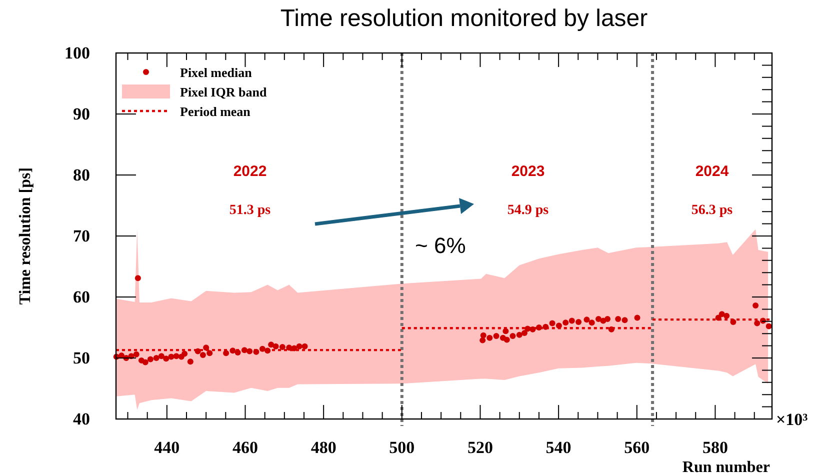 Image resolution: width=818 pixels, height=476 pixels. What do you see at coordinates (440, 245) in the screenshot?
I see `annotation: ~ 6%` at bounding box center [440, 245].